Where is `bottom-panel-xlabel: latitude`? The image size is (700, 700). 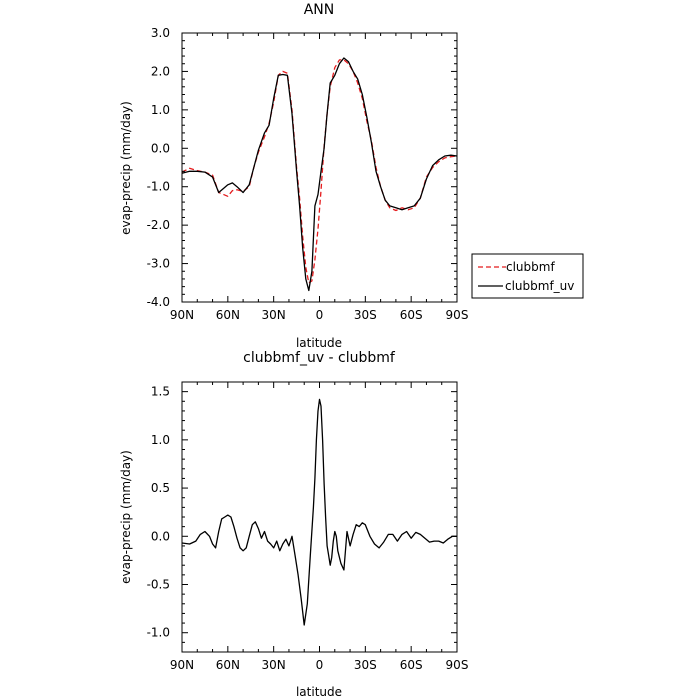 bottom-panel-xlabel: latitude is located at coordinates (319, 692).